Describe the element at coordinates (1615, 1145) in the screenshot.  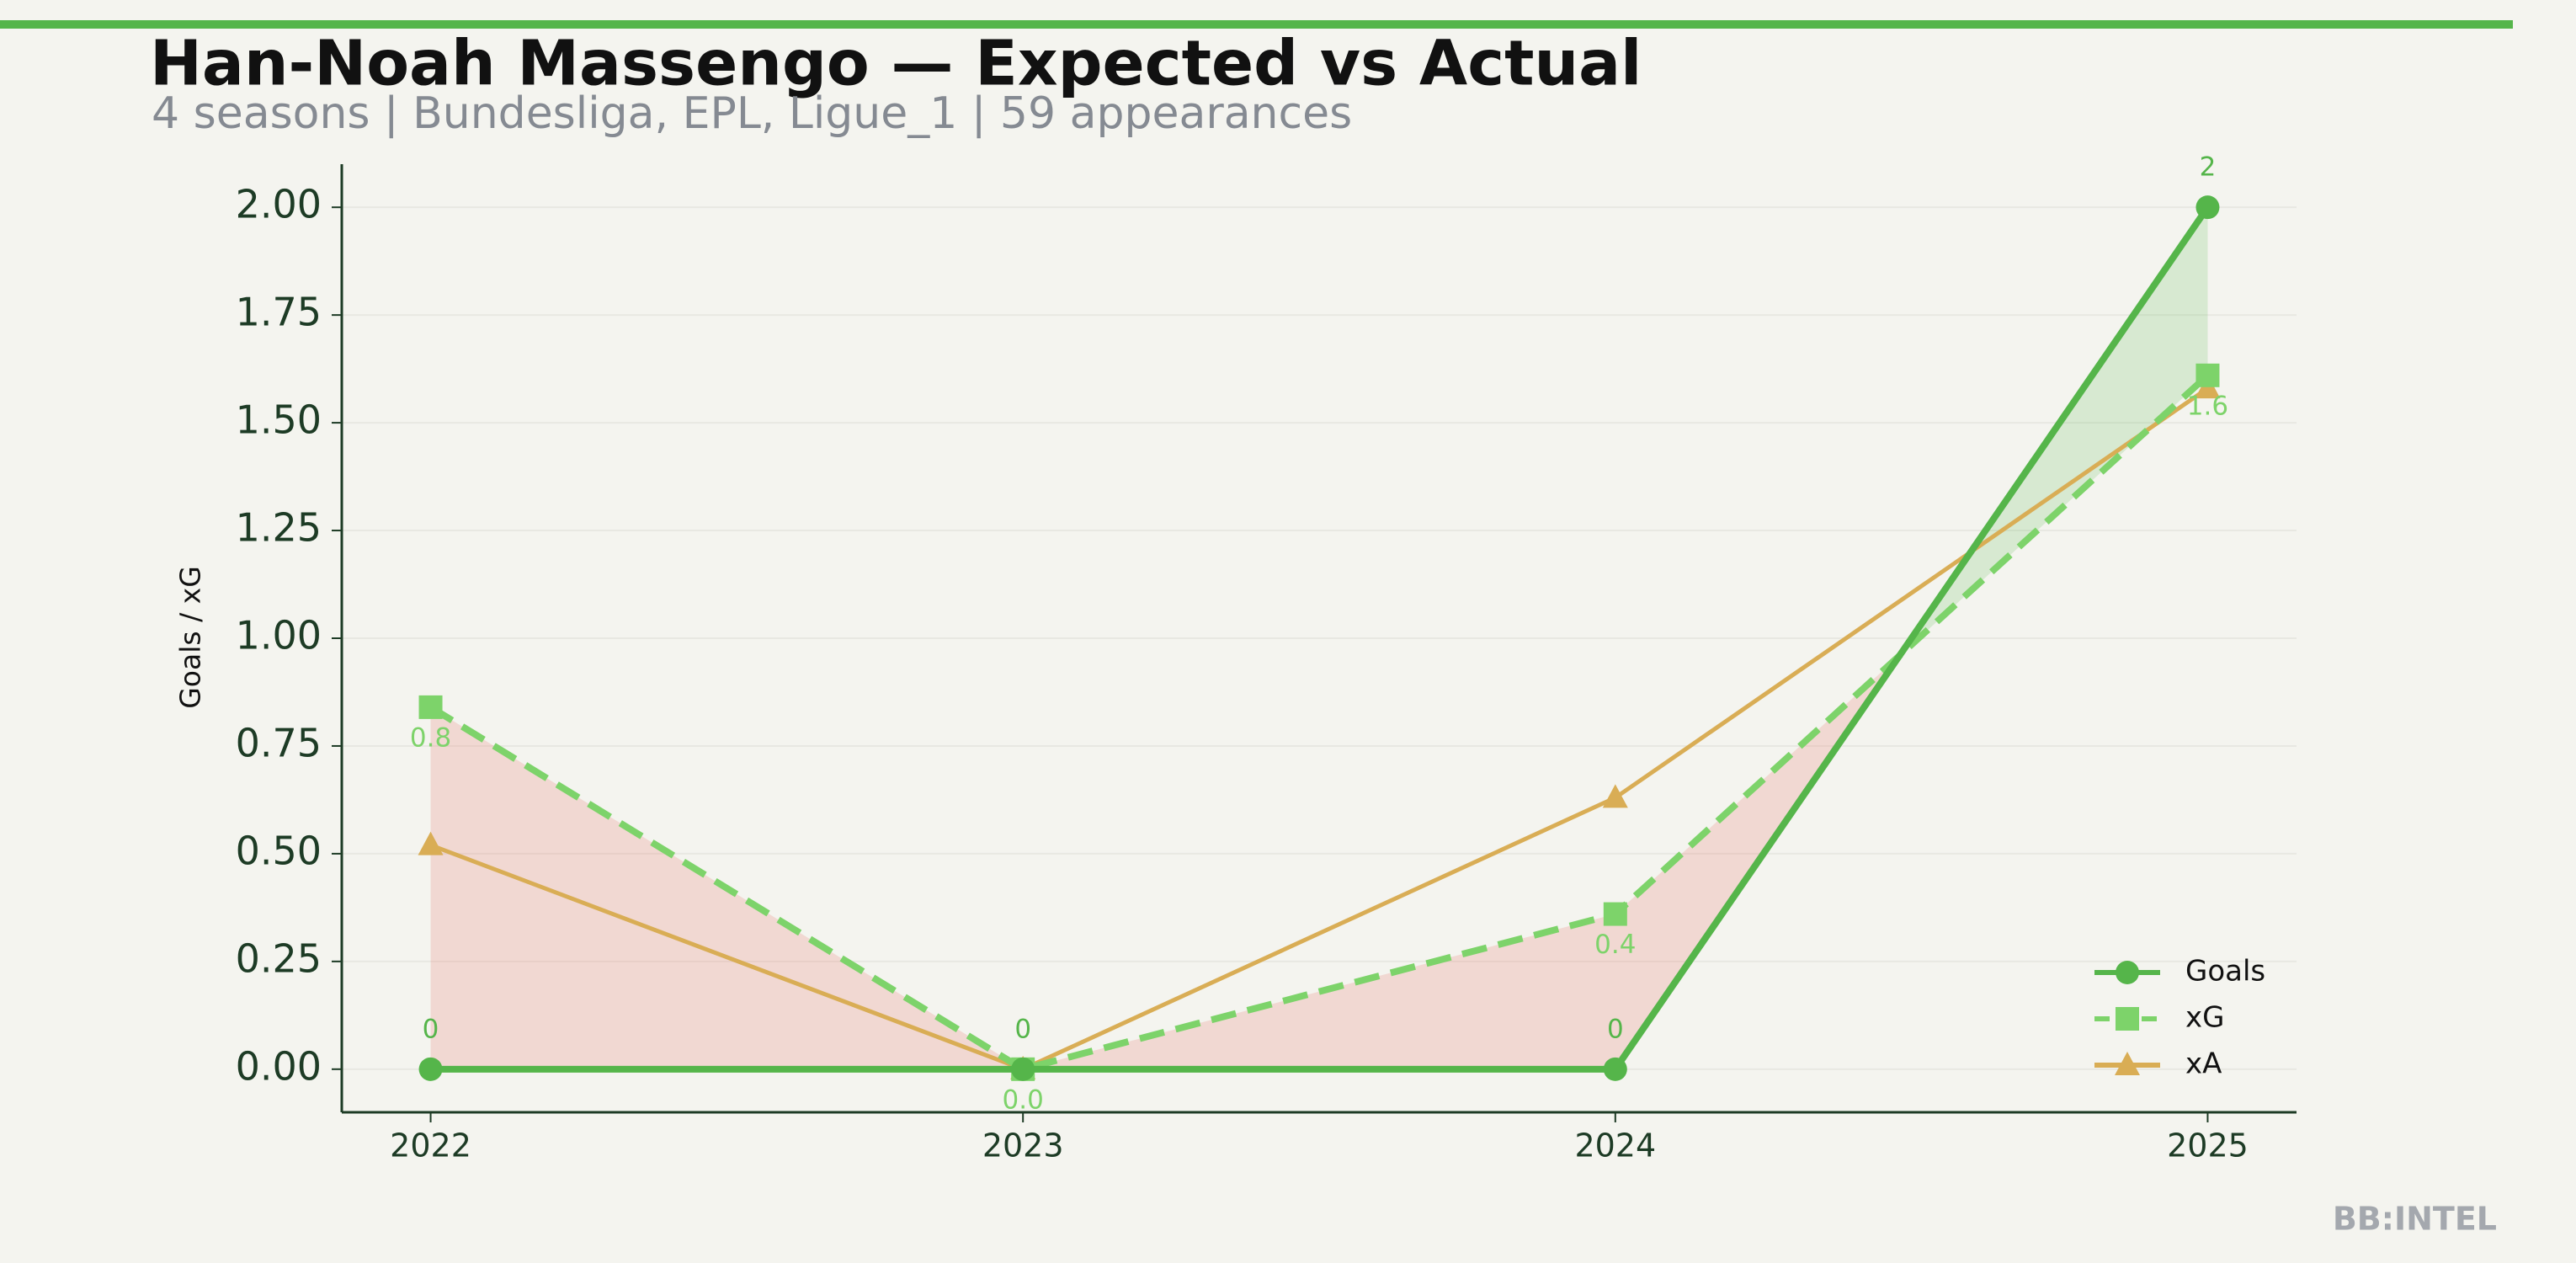
I see `x-tick-label: 2024` at that location.